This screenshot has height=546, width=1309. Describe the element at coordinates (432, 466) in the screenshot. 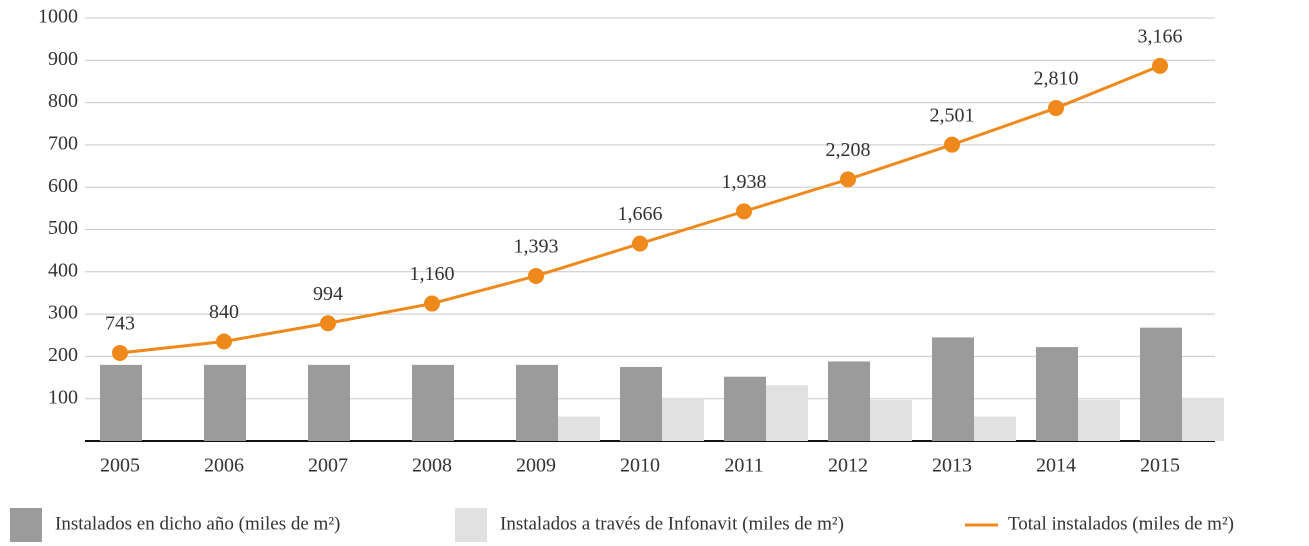

I see `x-tick-label: 2008` at that location.